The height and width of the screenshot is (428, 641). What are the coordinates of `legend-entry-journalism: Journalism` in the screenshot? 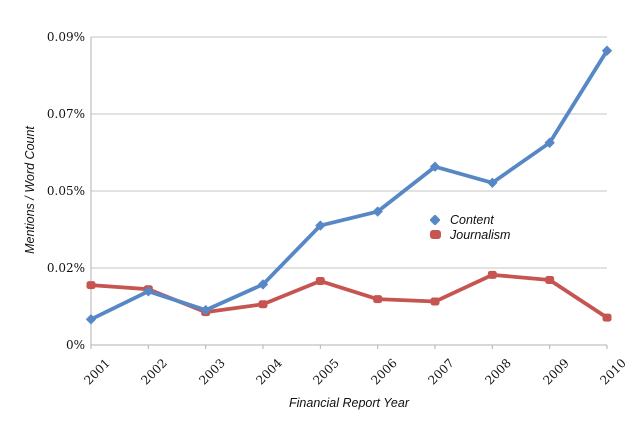 It's located at (469, 234).